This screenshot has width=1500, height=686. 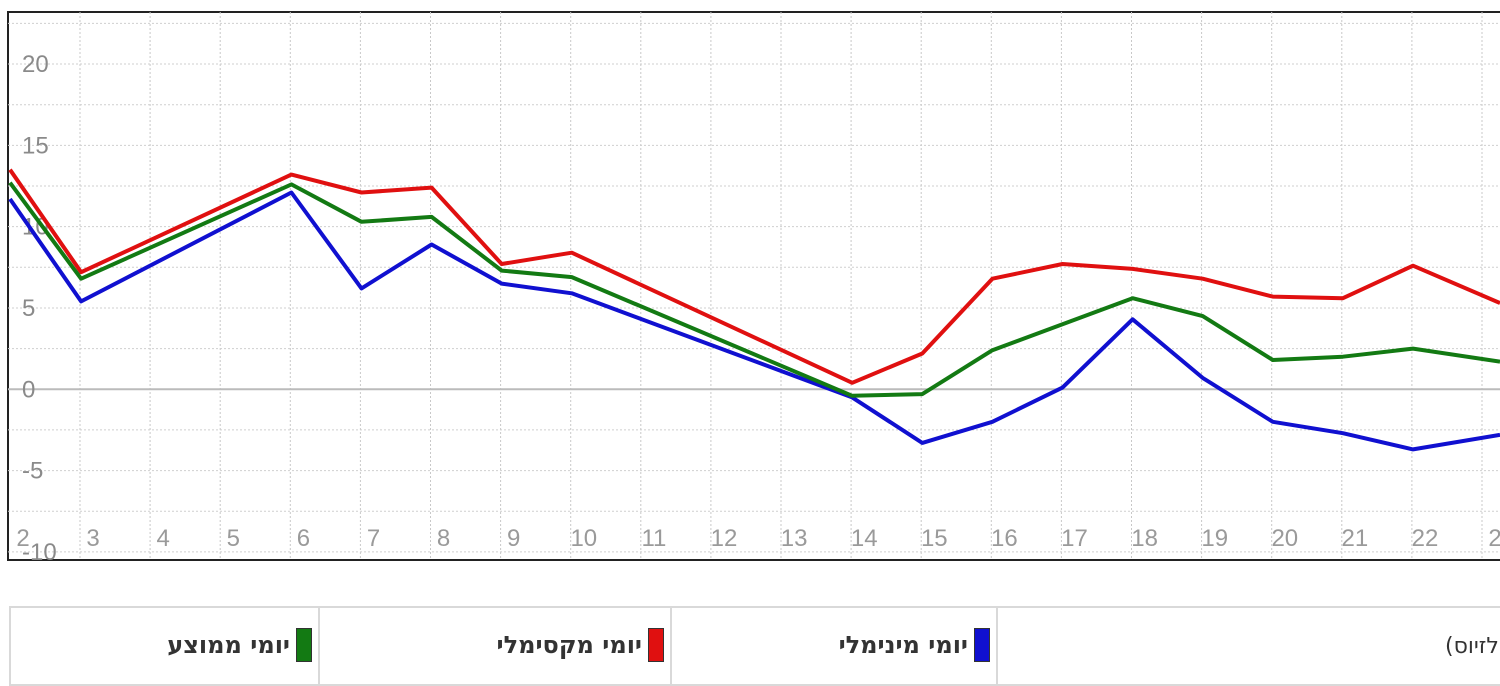 I want to click on x-tick-label: 14, so click(x=864, y=538).